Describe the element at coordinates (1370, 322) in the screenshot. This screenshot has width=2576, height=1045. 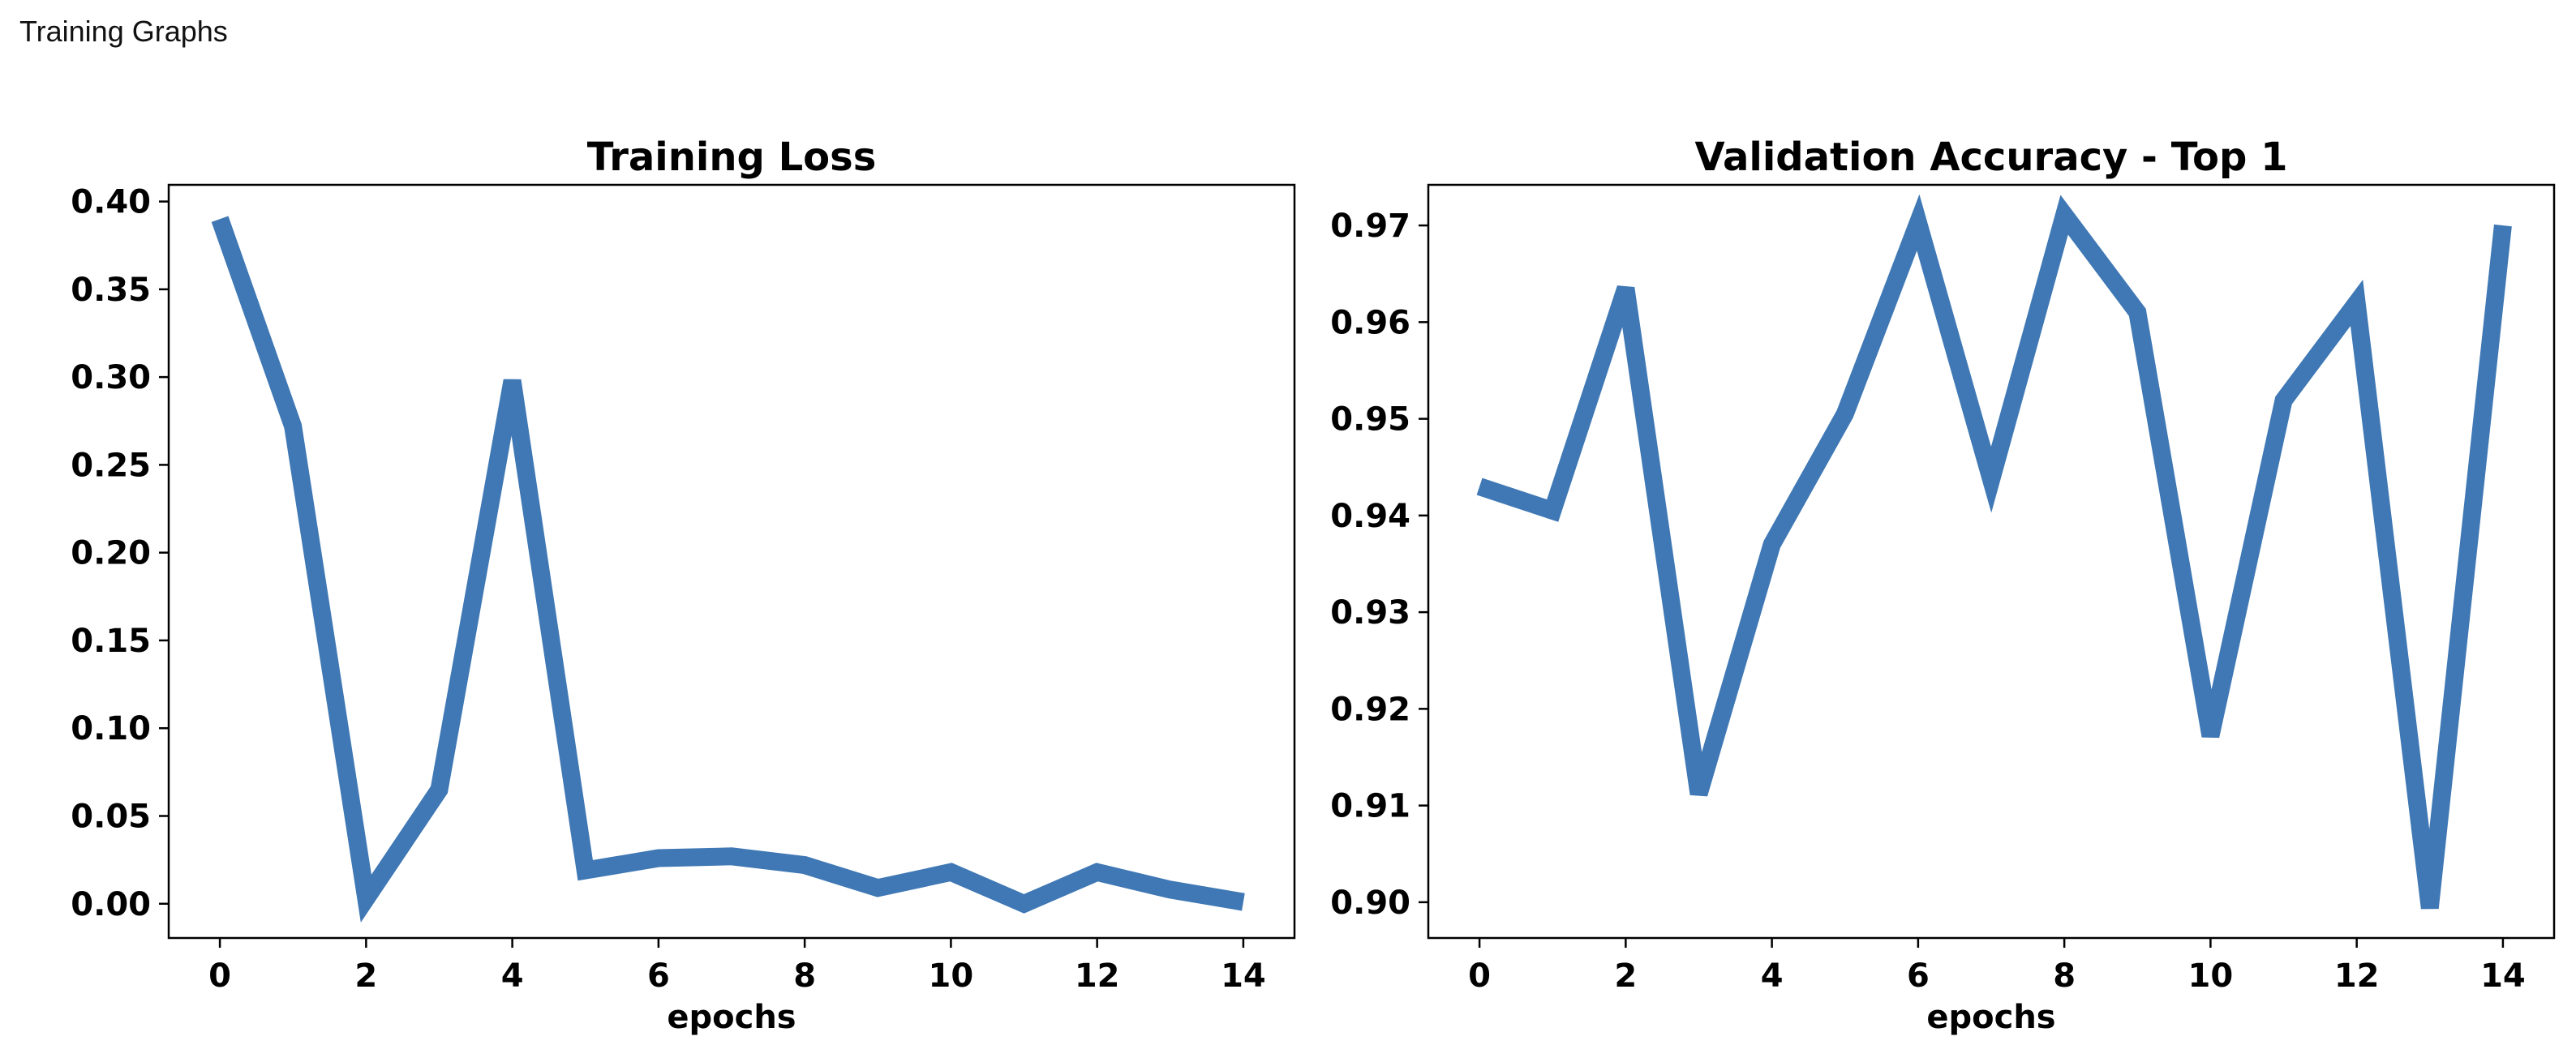
I see `y-tick-label: 0.96` at that location.